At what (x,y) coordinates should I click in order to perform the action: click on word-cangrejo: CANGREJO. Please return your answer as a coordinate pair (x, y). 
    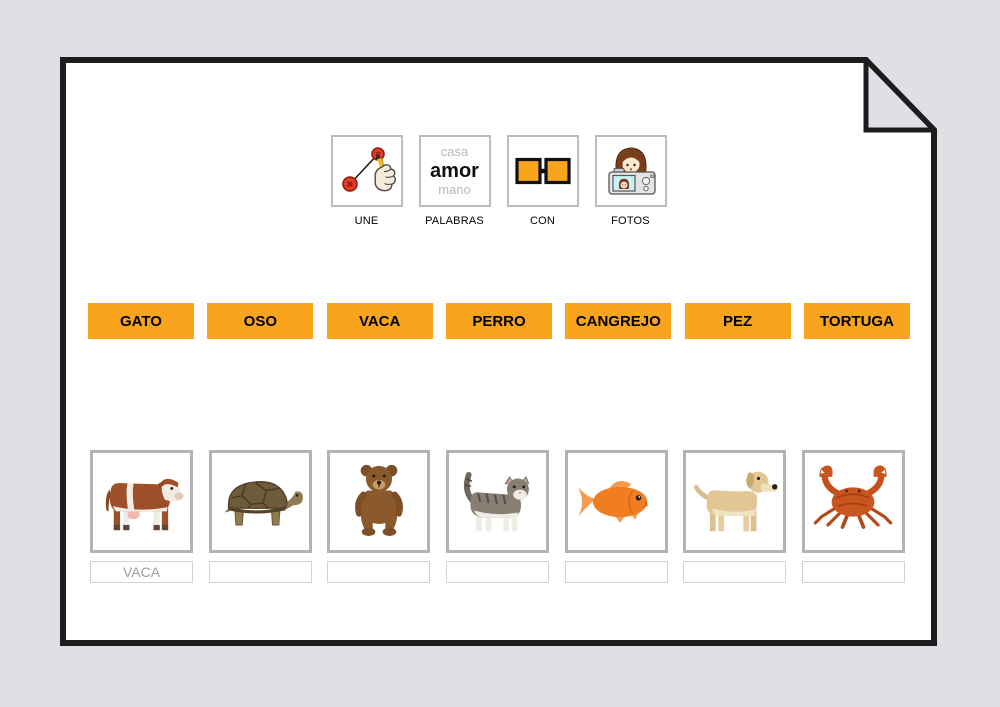
    Looking at the image, I should click on (618, 321).